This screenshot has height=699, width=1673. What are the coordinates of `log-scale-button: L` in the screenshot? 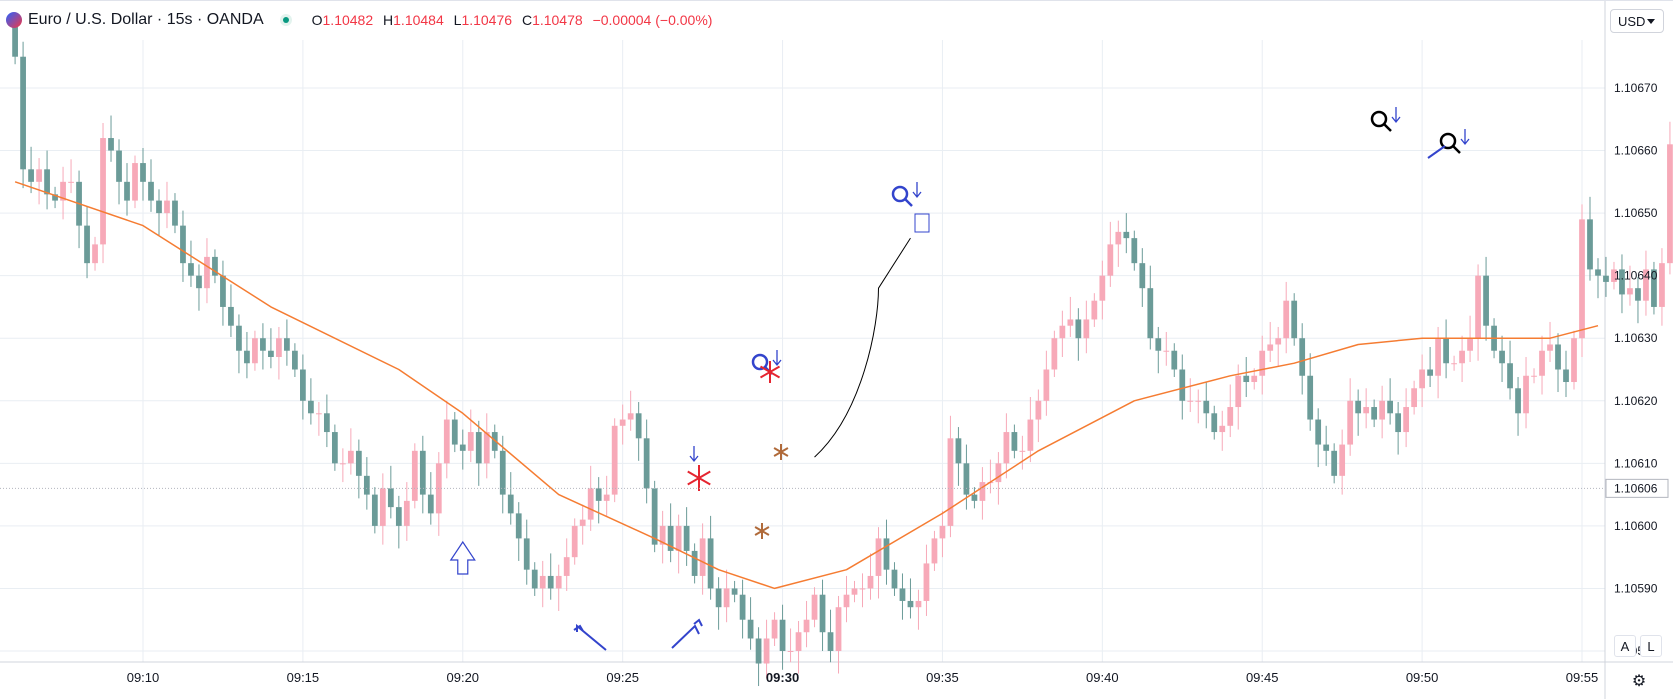 It's located at (1651, 646).